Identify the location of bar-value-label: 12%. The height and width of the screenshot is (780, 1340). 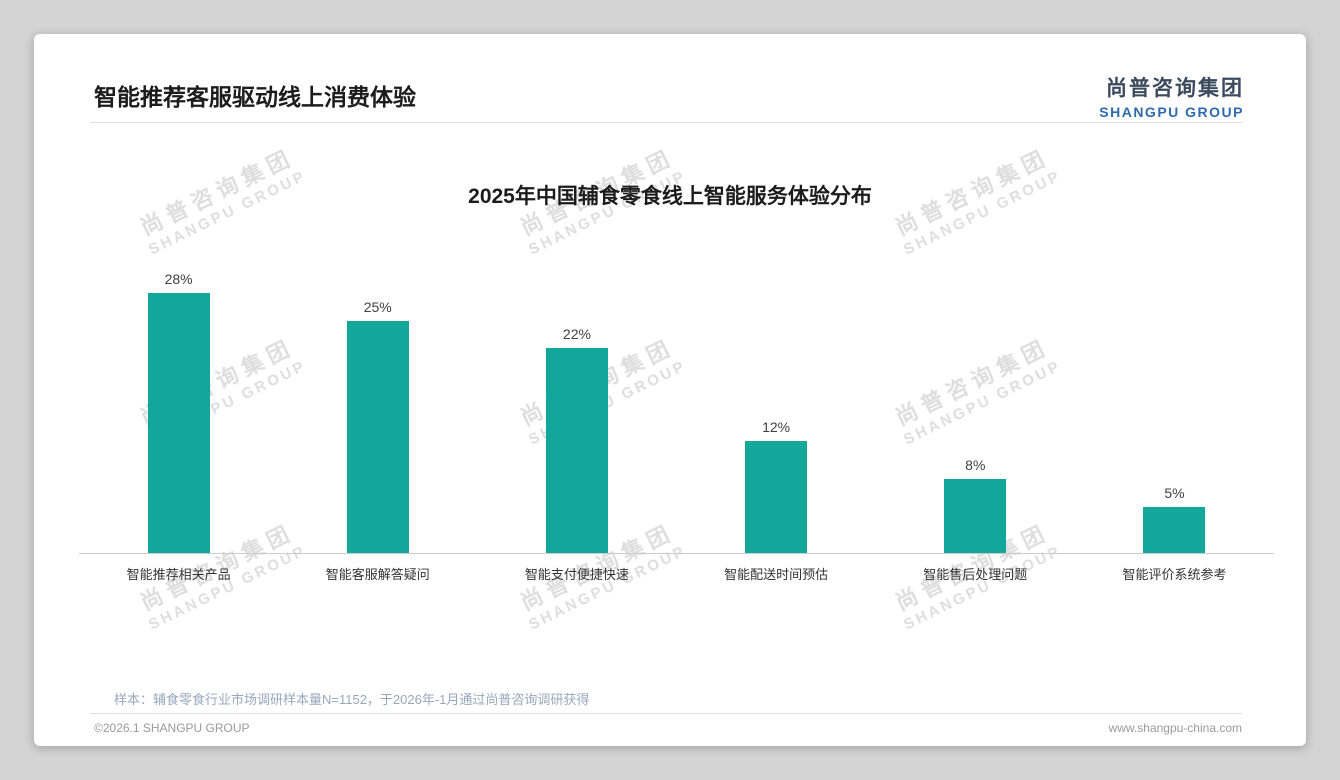
(776, 427).